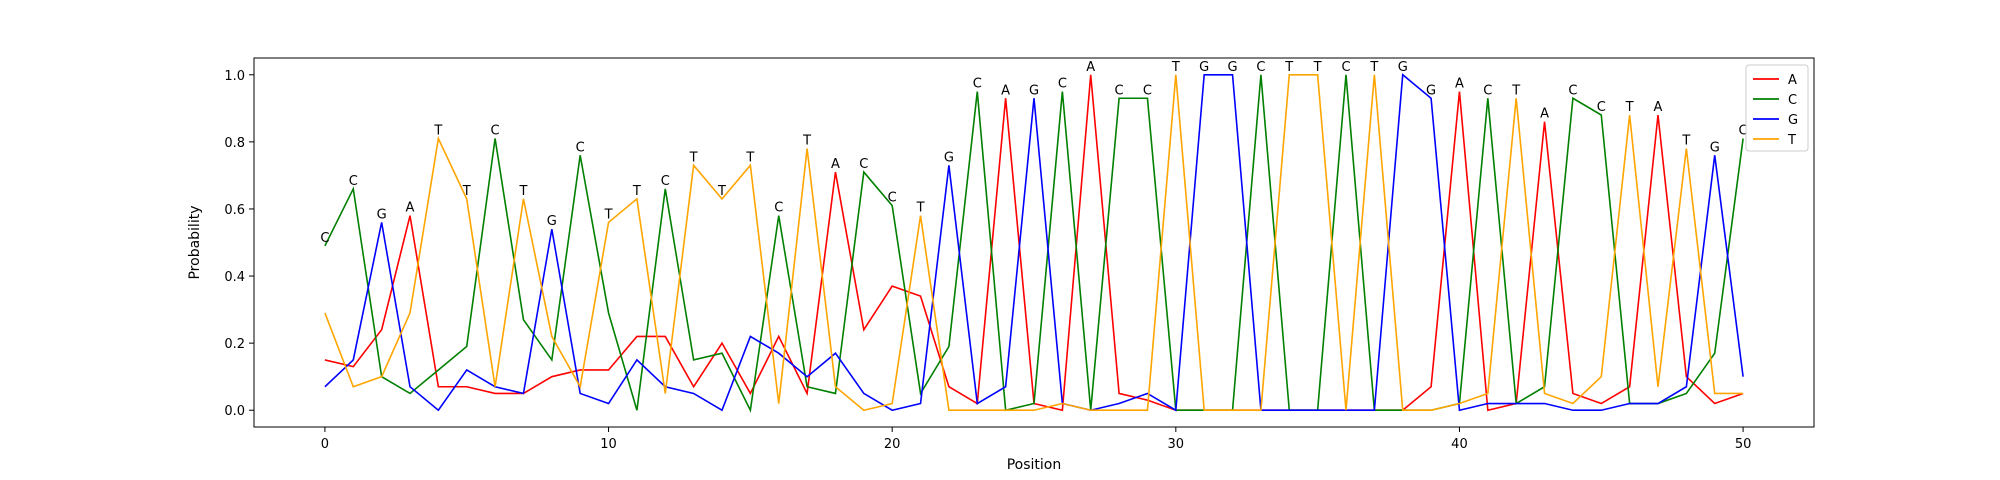 This screenshot has width=2000, height=480. Describe the element at coordinates (1793, 120) in the screenshot. I see `legend-label-g: G` at that location.